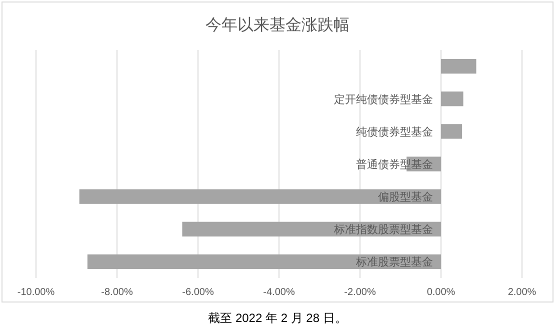  What do you see at coordinates (277, 318) in the screenshot?
I see `text: 截至 2022 年 2 月 28 日。` at bounding box center [277, 318].